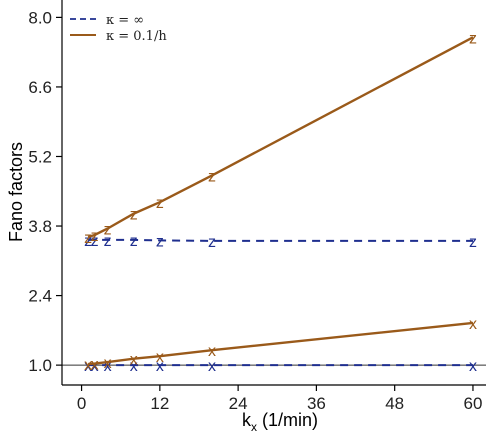 This screenshot has height=432, width=488. I want to click on x-tick-label: 60, so click(472, 403).